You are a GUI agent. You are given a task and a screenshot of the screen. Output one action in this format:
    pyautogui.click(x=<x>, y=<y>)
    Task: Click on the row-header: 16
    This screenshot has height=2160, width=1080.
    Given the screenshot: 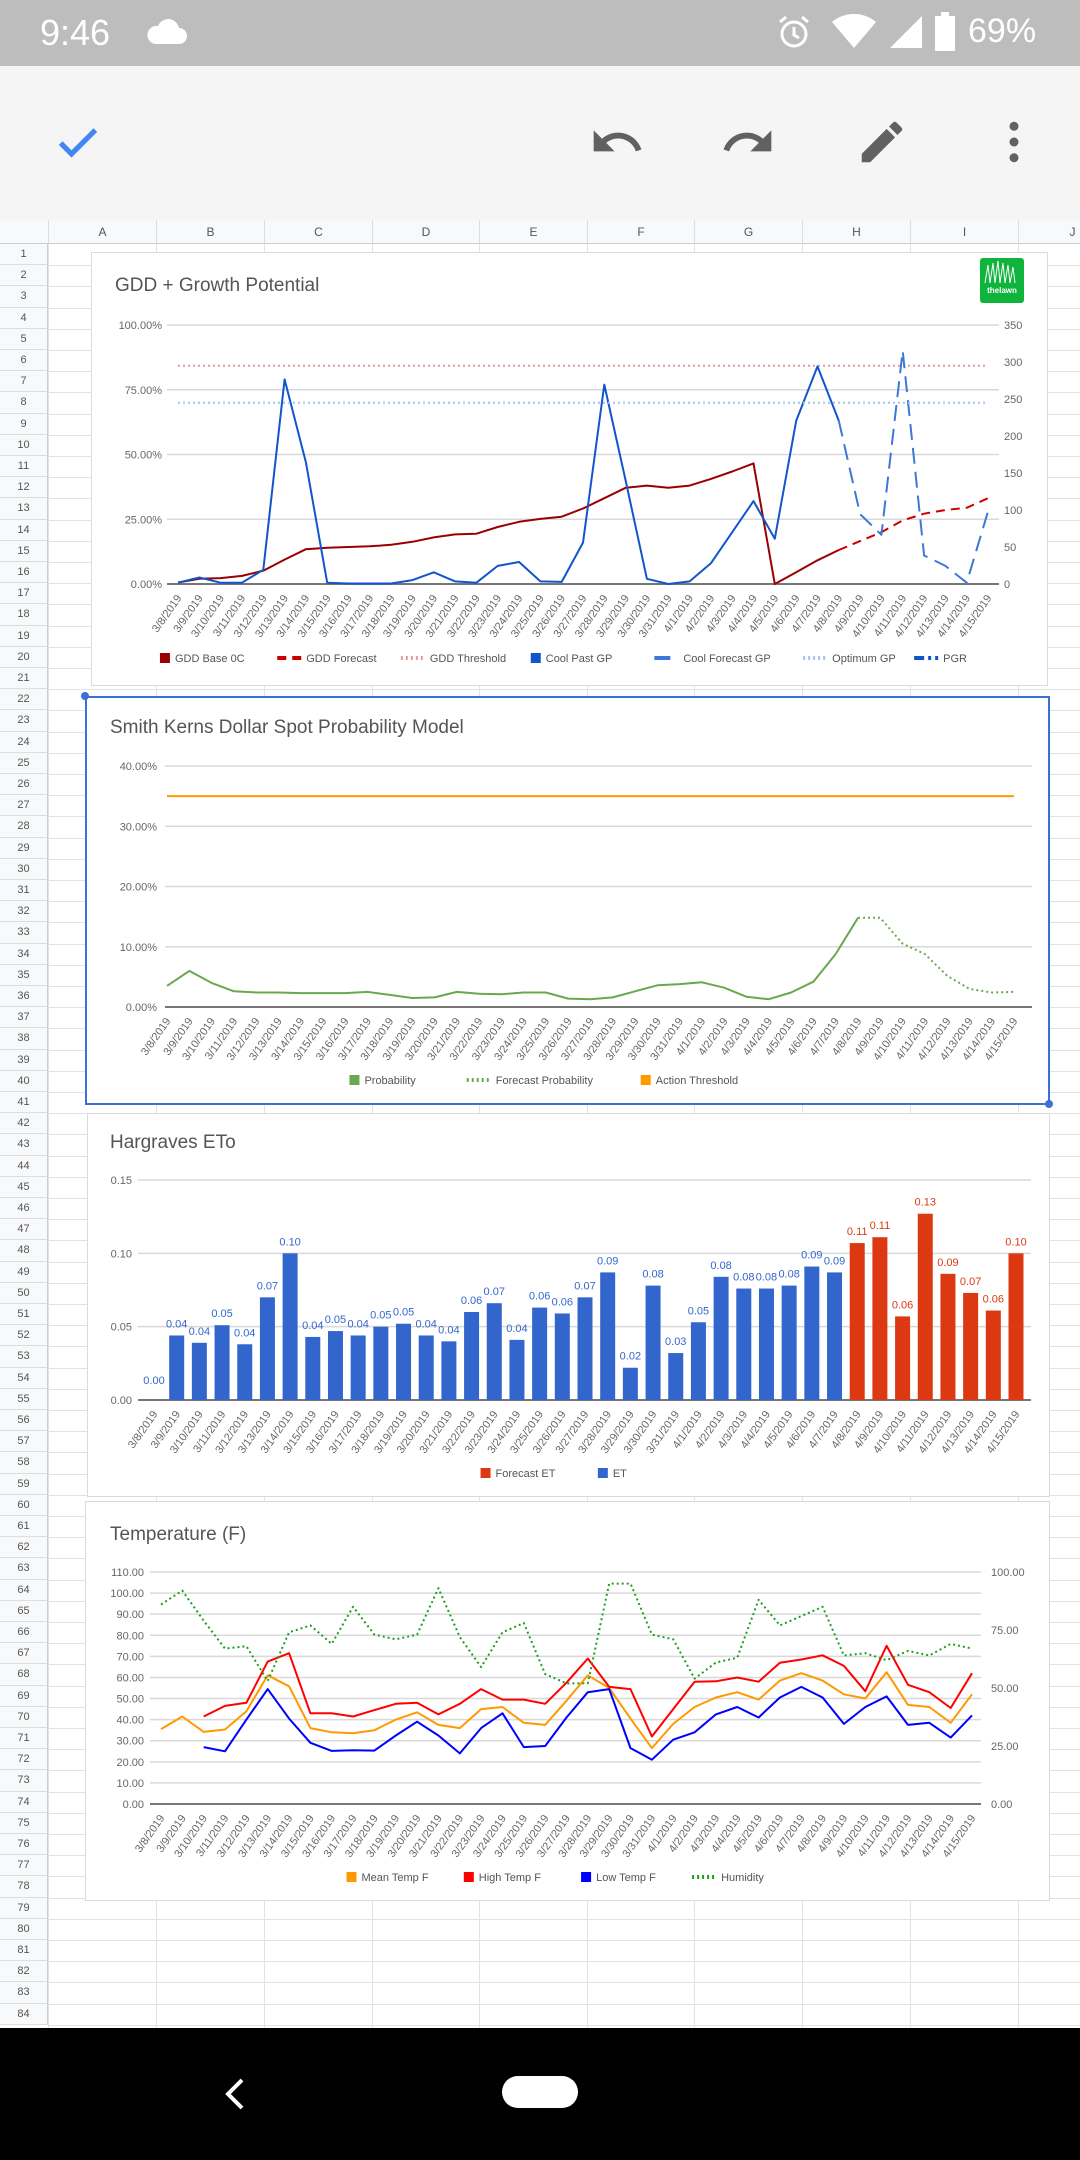 What is the action you would take?
    pyautogui.click(x=24, y=573)
    